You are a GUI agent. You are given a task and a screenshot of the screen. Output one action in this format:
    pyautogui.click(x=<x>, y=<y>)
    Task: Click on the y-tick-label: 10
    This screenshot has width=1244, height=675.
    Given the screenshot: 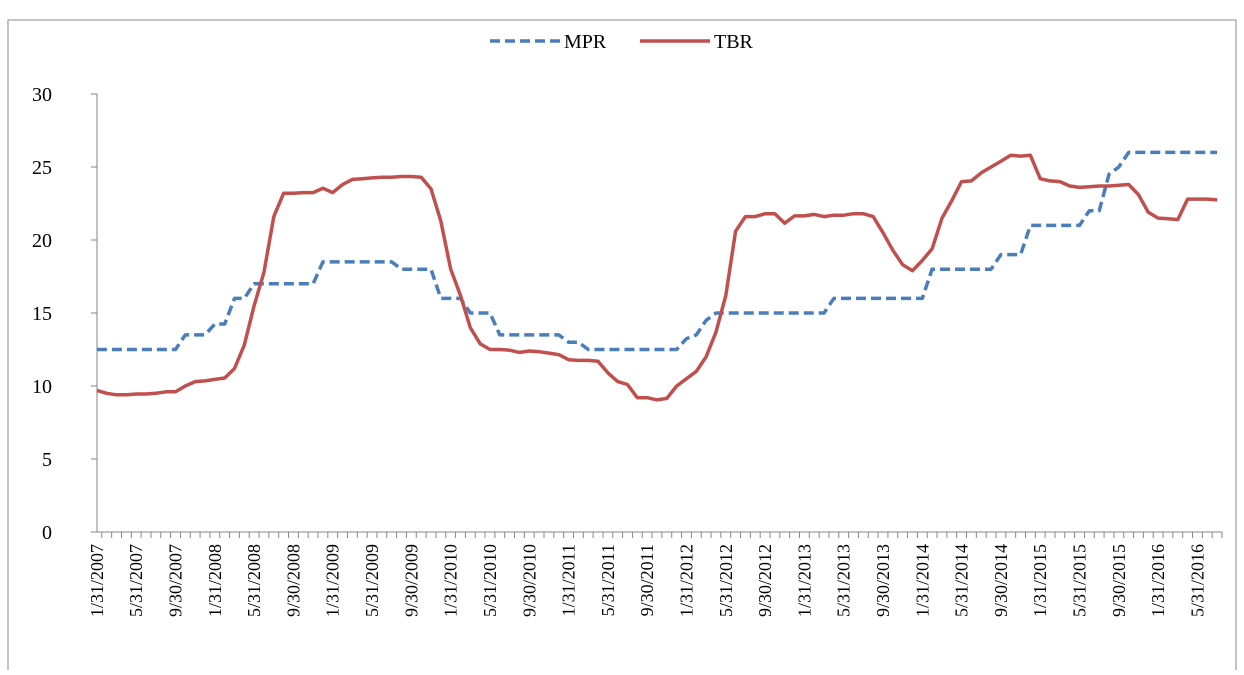 What is the action you would take?
    pyautogui.click(x=42, y=387)
    